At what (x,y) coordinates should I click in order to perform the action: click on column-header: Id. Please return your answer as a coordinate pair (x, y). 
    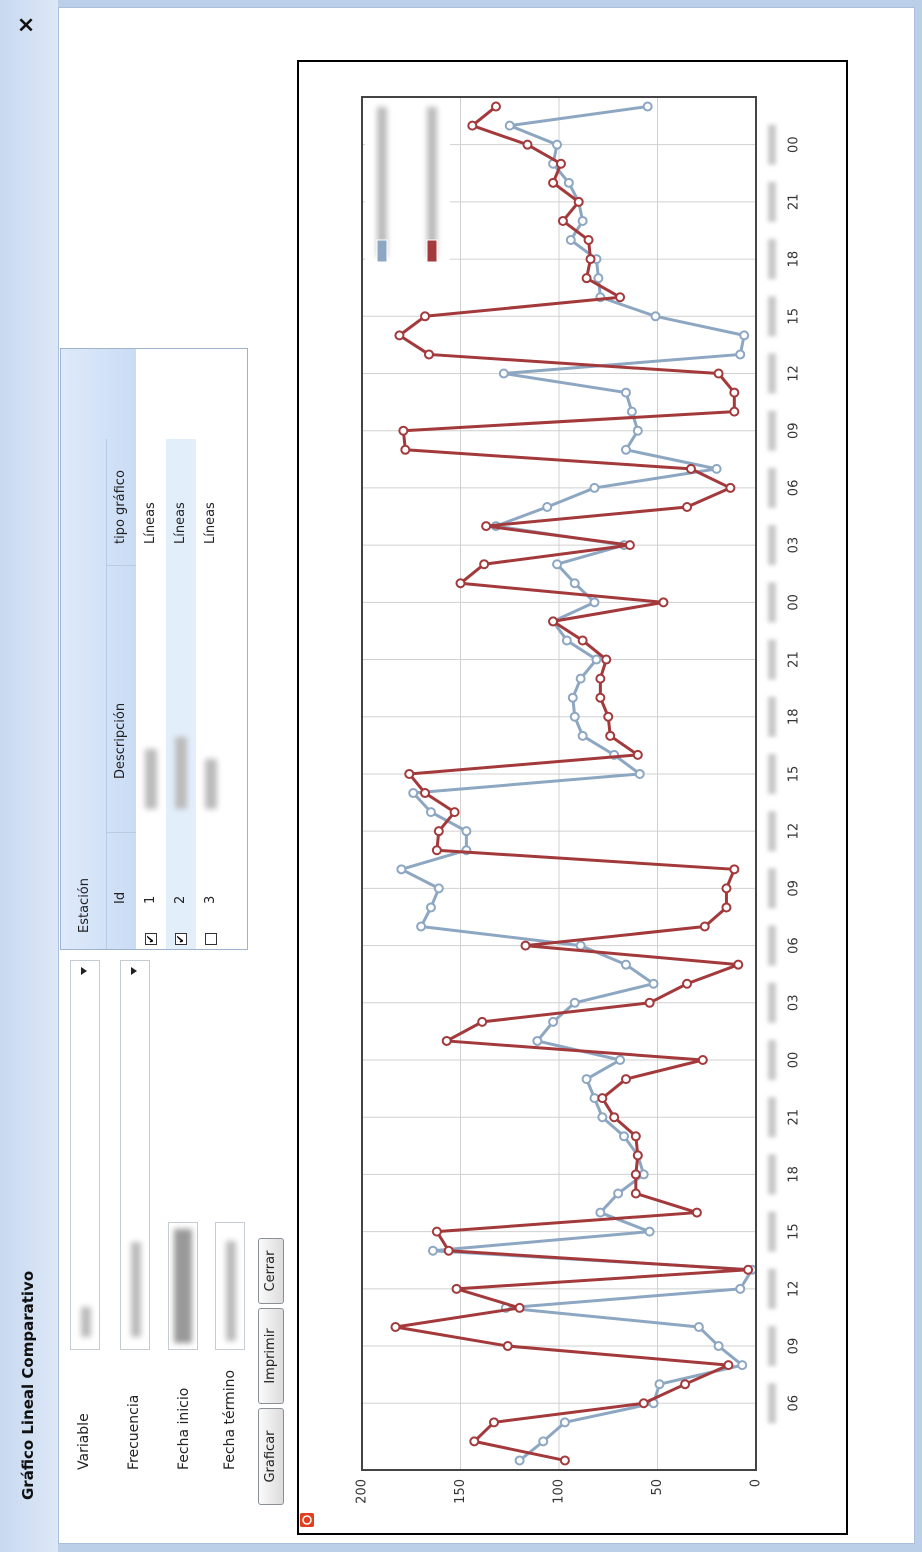
    Looking at the image, I should click on (120, 897).